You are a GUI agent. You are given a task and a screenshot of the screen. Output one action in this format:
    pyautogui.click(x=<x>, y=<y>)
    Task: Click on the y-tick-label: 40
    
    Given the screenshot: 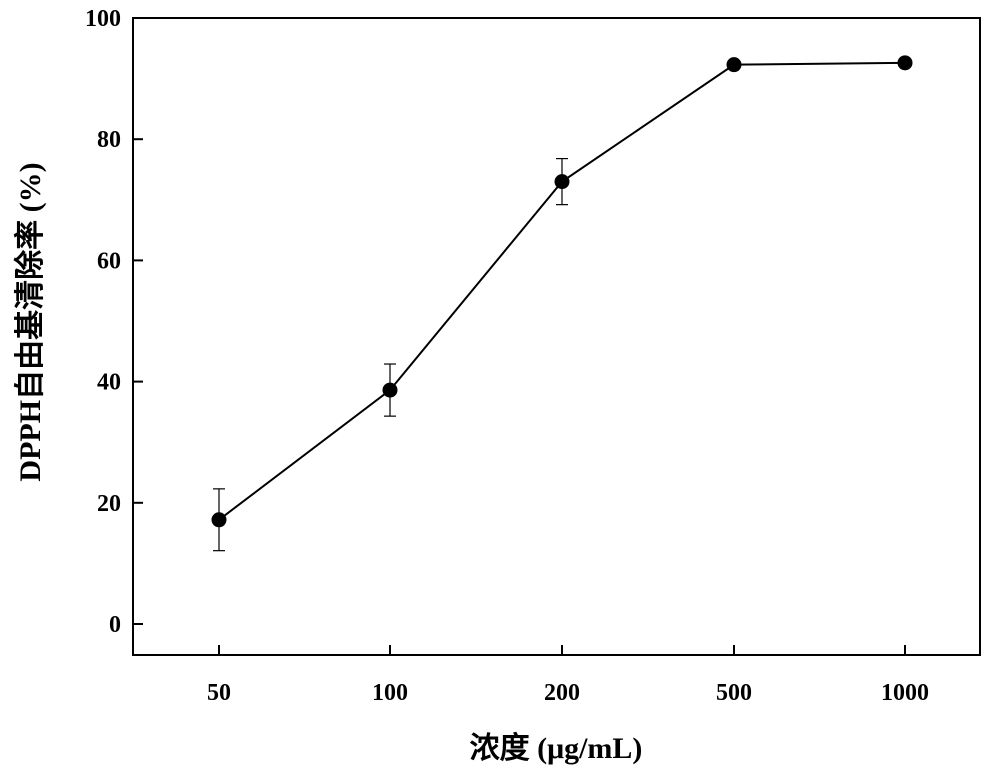 What is the action you would take?
    pyautogui.click(x=109, y=383)
    